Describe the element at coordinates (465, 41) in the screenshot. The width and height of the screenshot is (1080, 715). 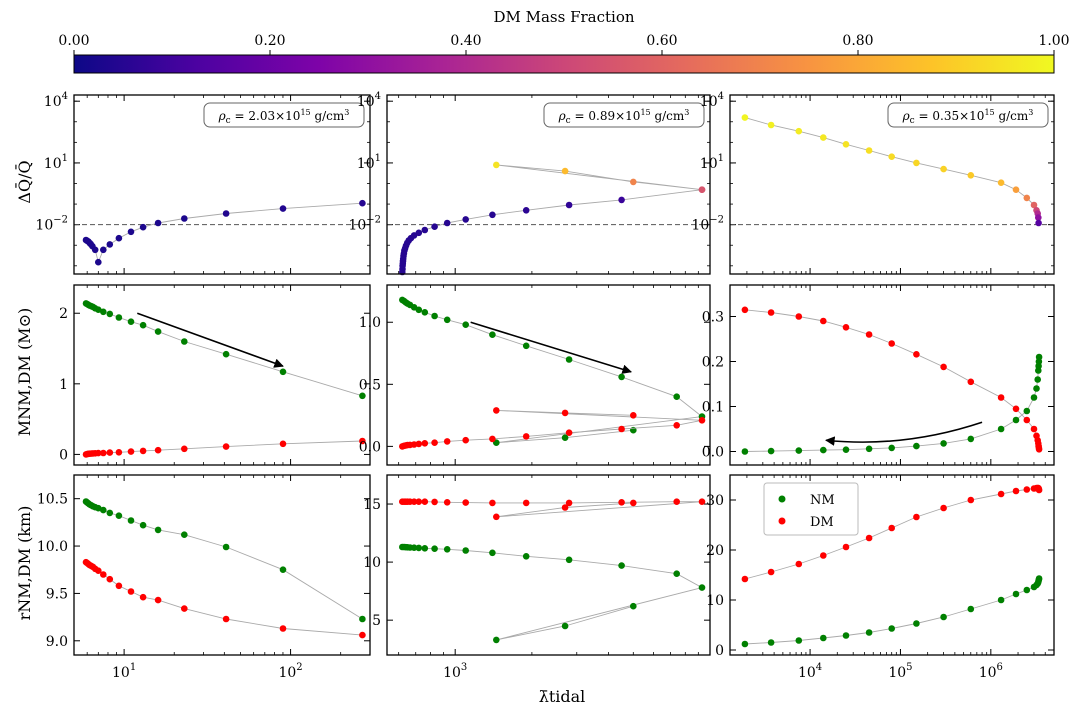
I see `colorbar-tick-label: 0.40` at that location.